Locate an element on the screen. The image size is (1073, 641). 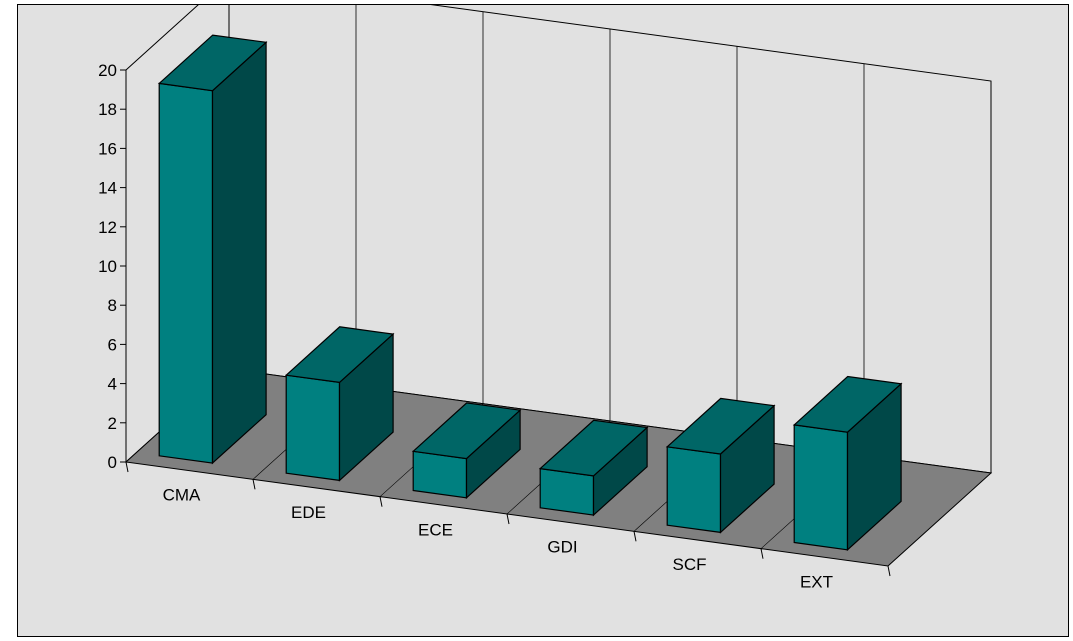
x-tick-label: ECE is located at coordinates (435, 529).